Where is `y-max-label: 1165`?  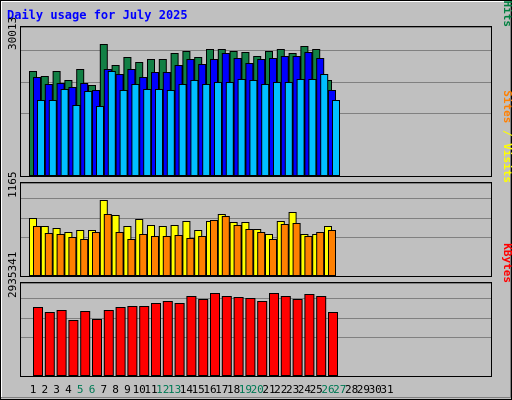
y-max-label: 1165 is located at coordinates (12, 185).